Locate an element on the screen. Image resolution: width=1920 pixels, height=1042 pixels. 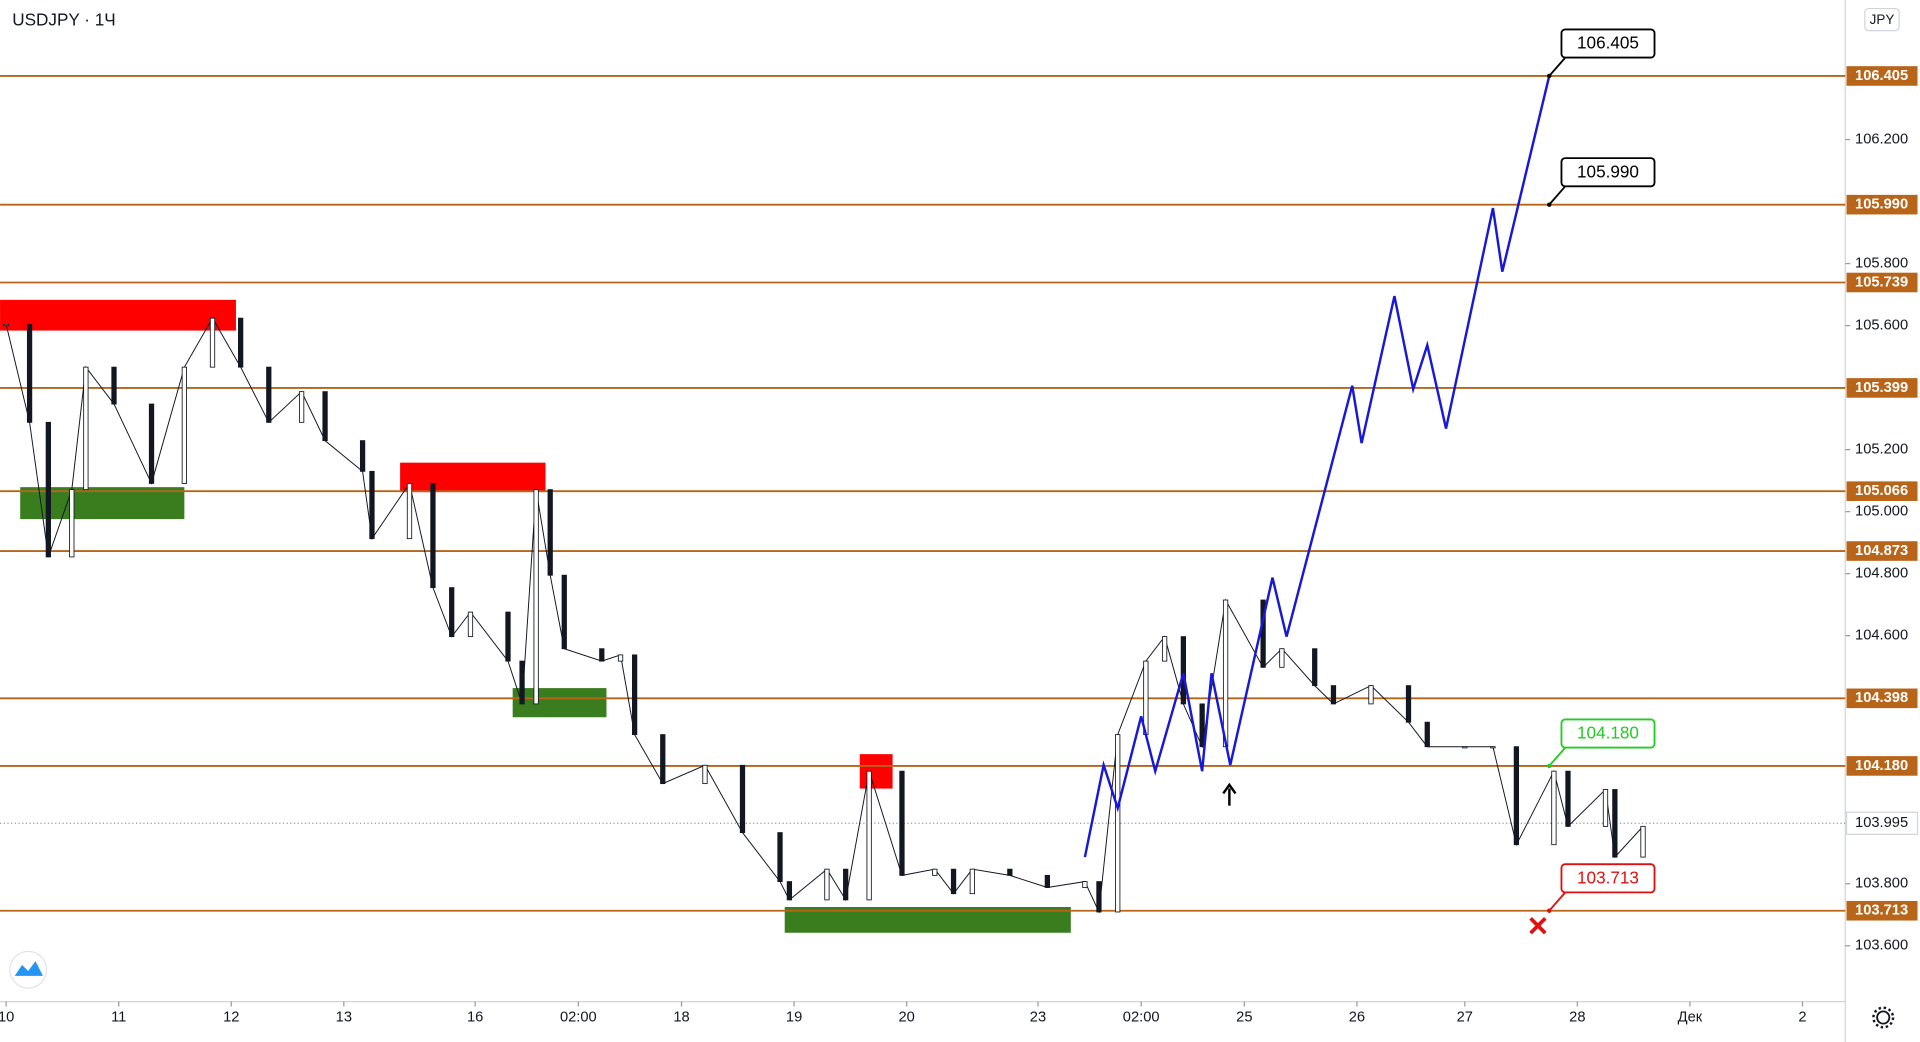
level-label: 104.180 is located at coordinates (1881, 766).